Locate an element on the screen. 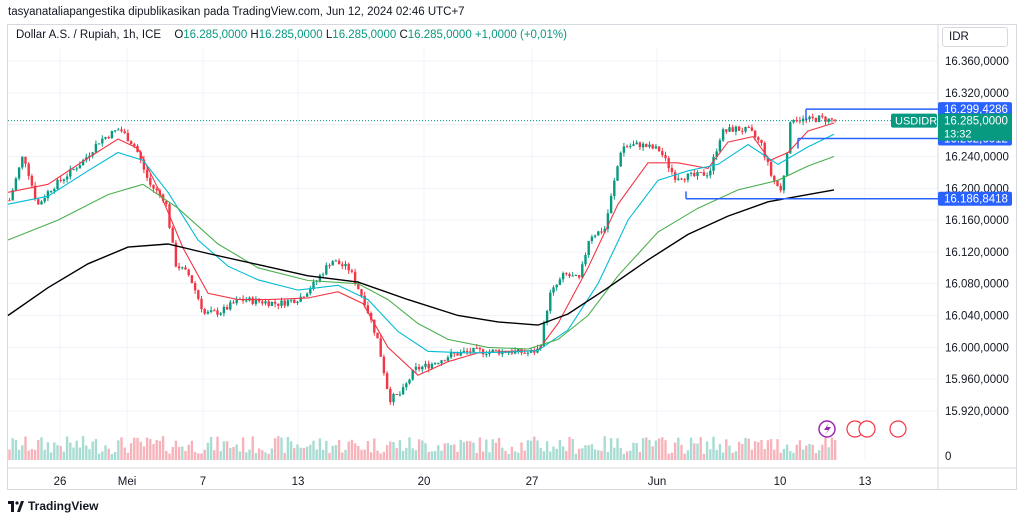 This screenshot has height=522, width=1024. countdown-text: 13:32 is located at coordinates (958, 135).